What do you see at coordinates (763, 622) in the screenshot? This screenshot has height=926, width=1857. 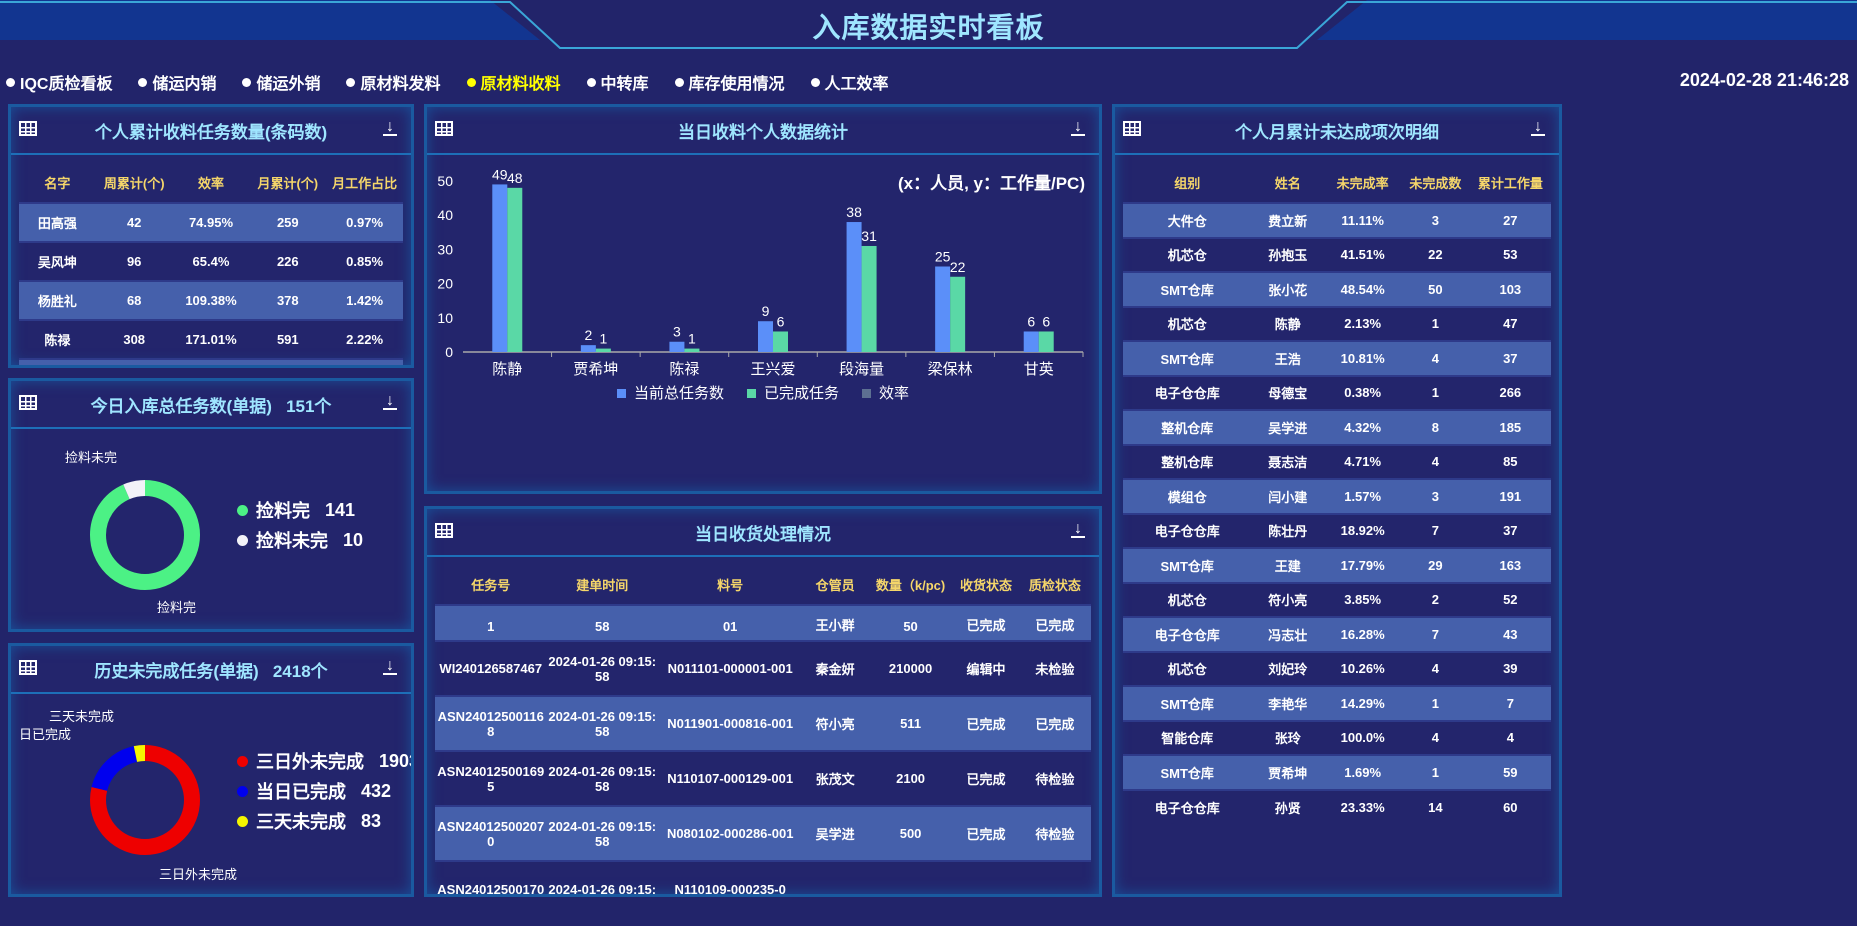 I see `table-row: 1 58 01 王小群 50 已完成 已完成` at bounding box center [763, 622].